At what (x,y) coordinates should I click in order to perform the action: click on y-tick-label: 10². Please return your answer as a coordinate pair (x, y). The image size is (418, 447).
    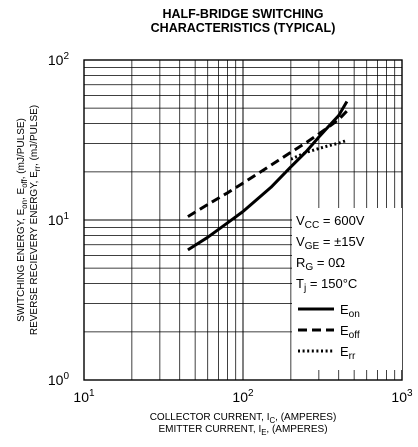
    Looking at the image, I should click on (59, 59).